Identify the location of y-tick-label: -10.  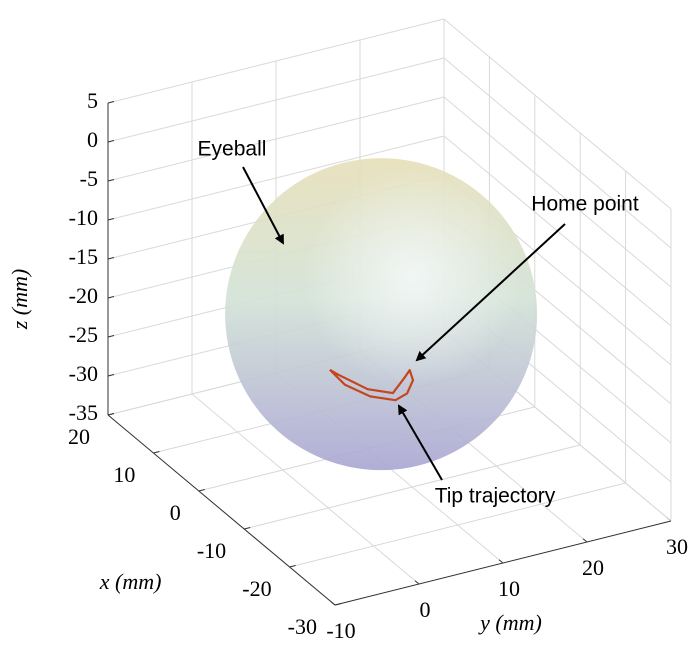
(340, 630).